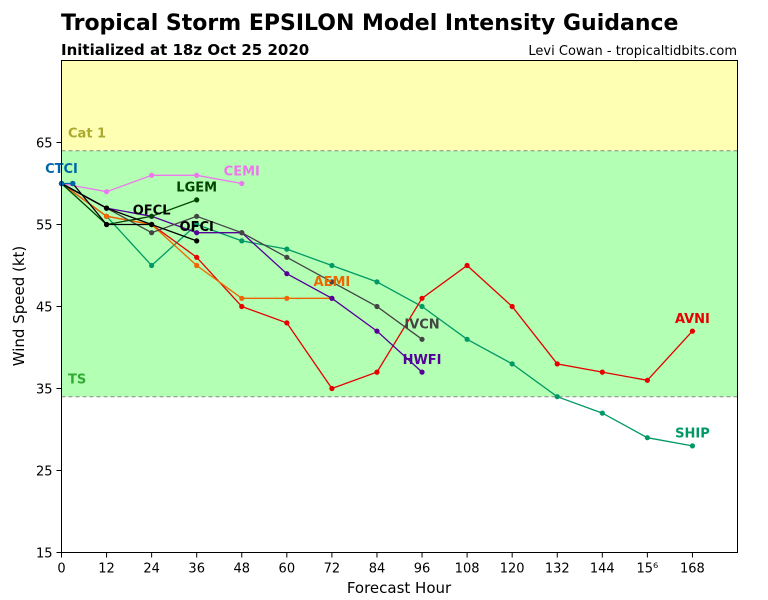 The image size is (768, 600). What do you see at coordinates (152, 211) in the screenshot?
I see `series-label-ofcl: OFCL` at bounding box center [152, 211].